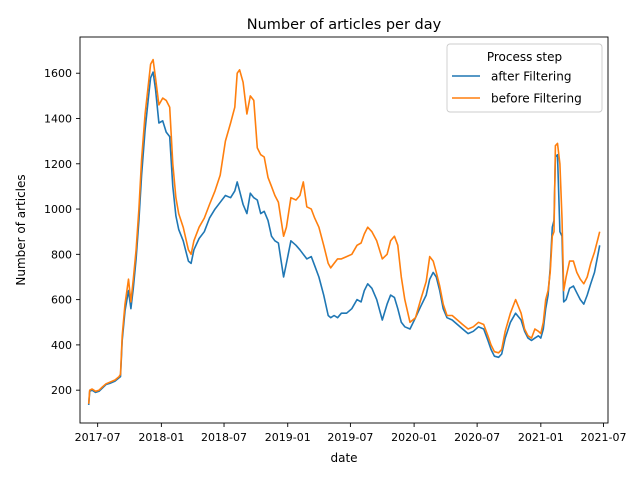 This screenshot has height=484, width=640. Describe the element at coordinates (58, 209) in the screenshot. I see `y-tick-label: 1000` at that location.